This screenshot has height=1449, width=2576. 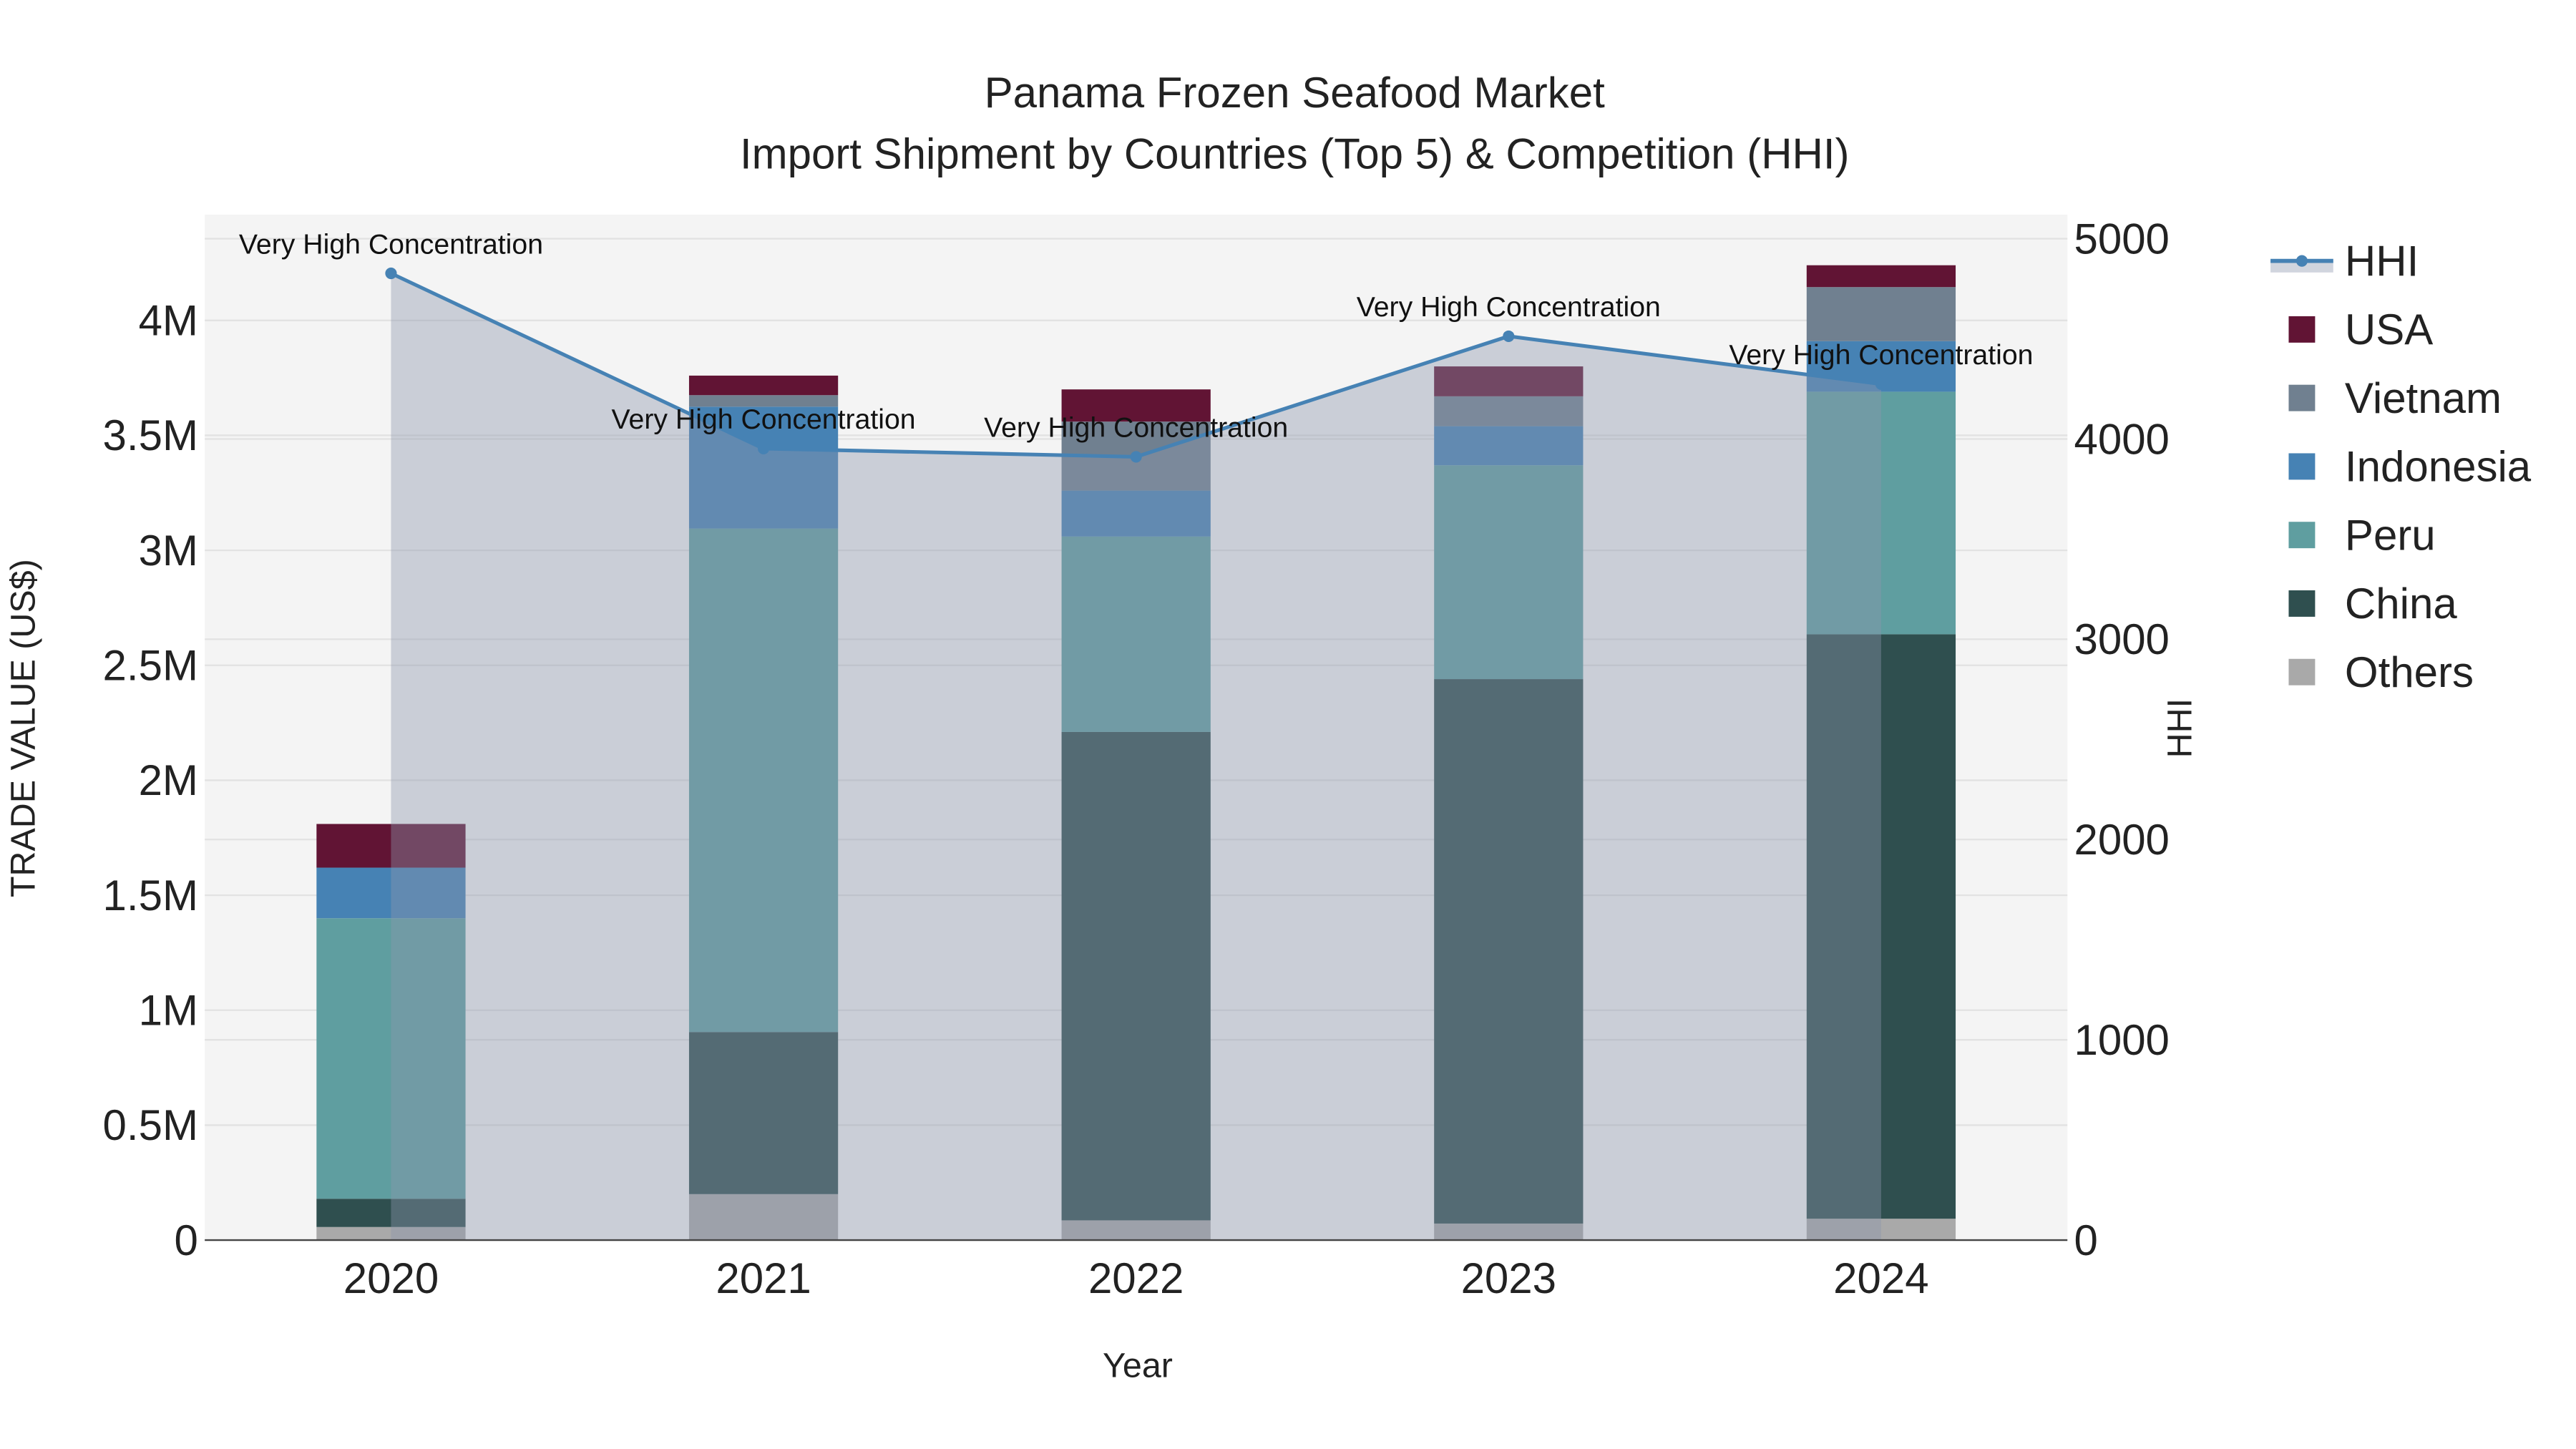 What do you see at coordinates (2423, 398) in the screenshot?
I see `legend-label: Vietnam` at bounding box center [2423, 398].